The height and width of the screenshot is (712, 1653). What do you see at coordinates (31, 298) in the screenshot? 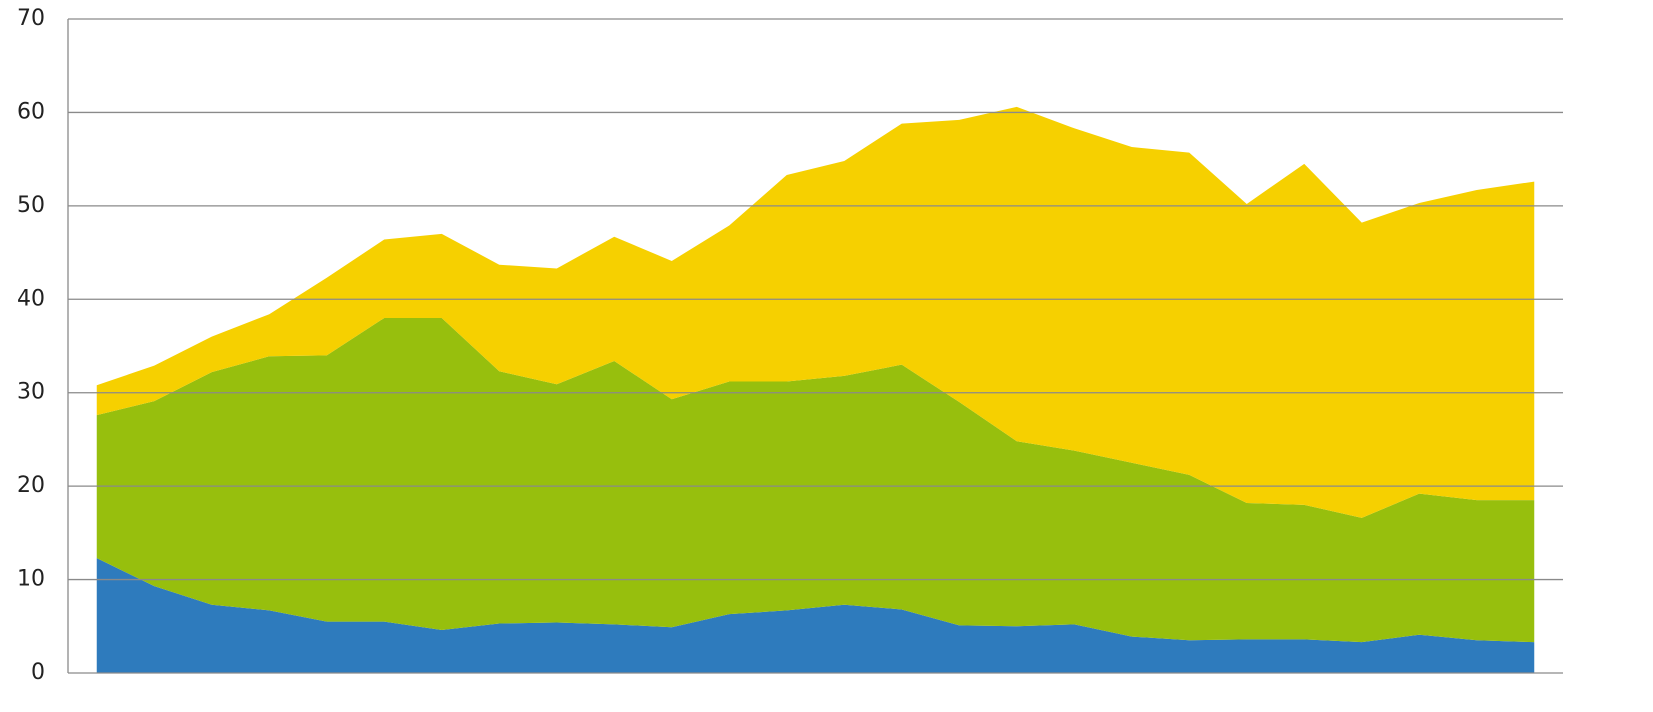
I see `y-tick-label: 40` at bounding box center [31, 298].